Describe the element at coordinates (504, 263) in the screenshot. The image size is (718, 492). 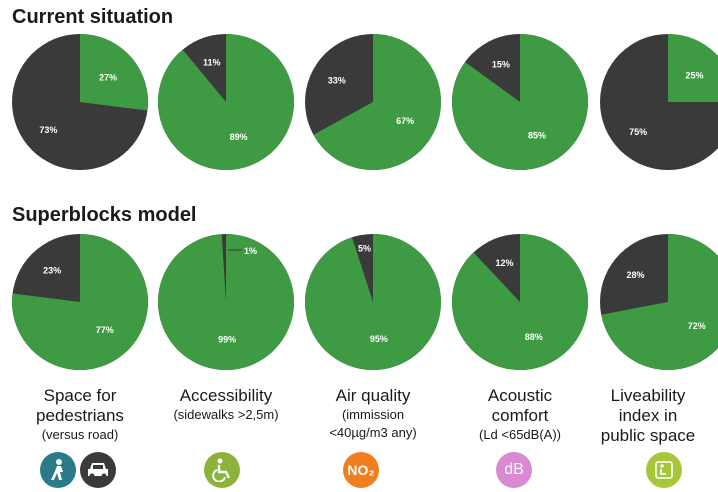
I see `pie-label-dark: 12%` at that location.